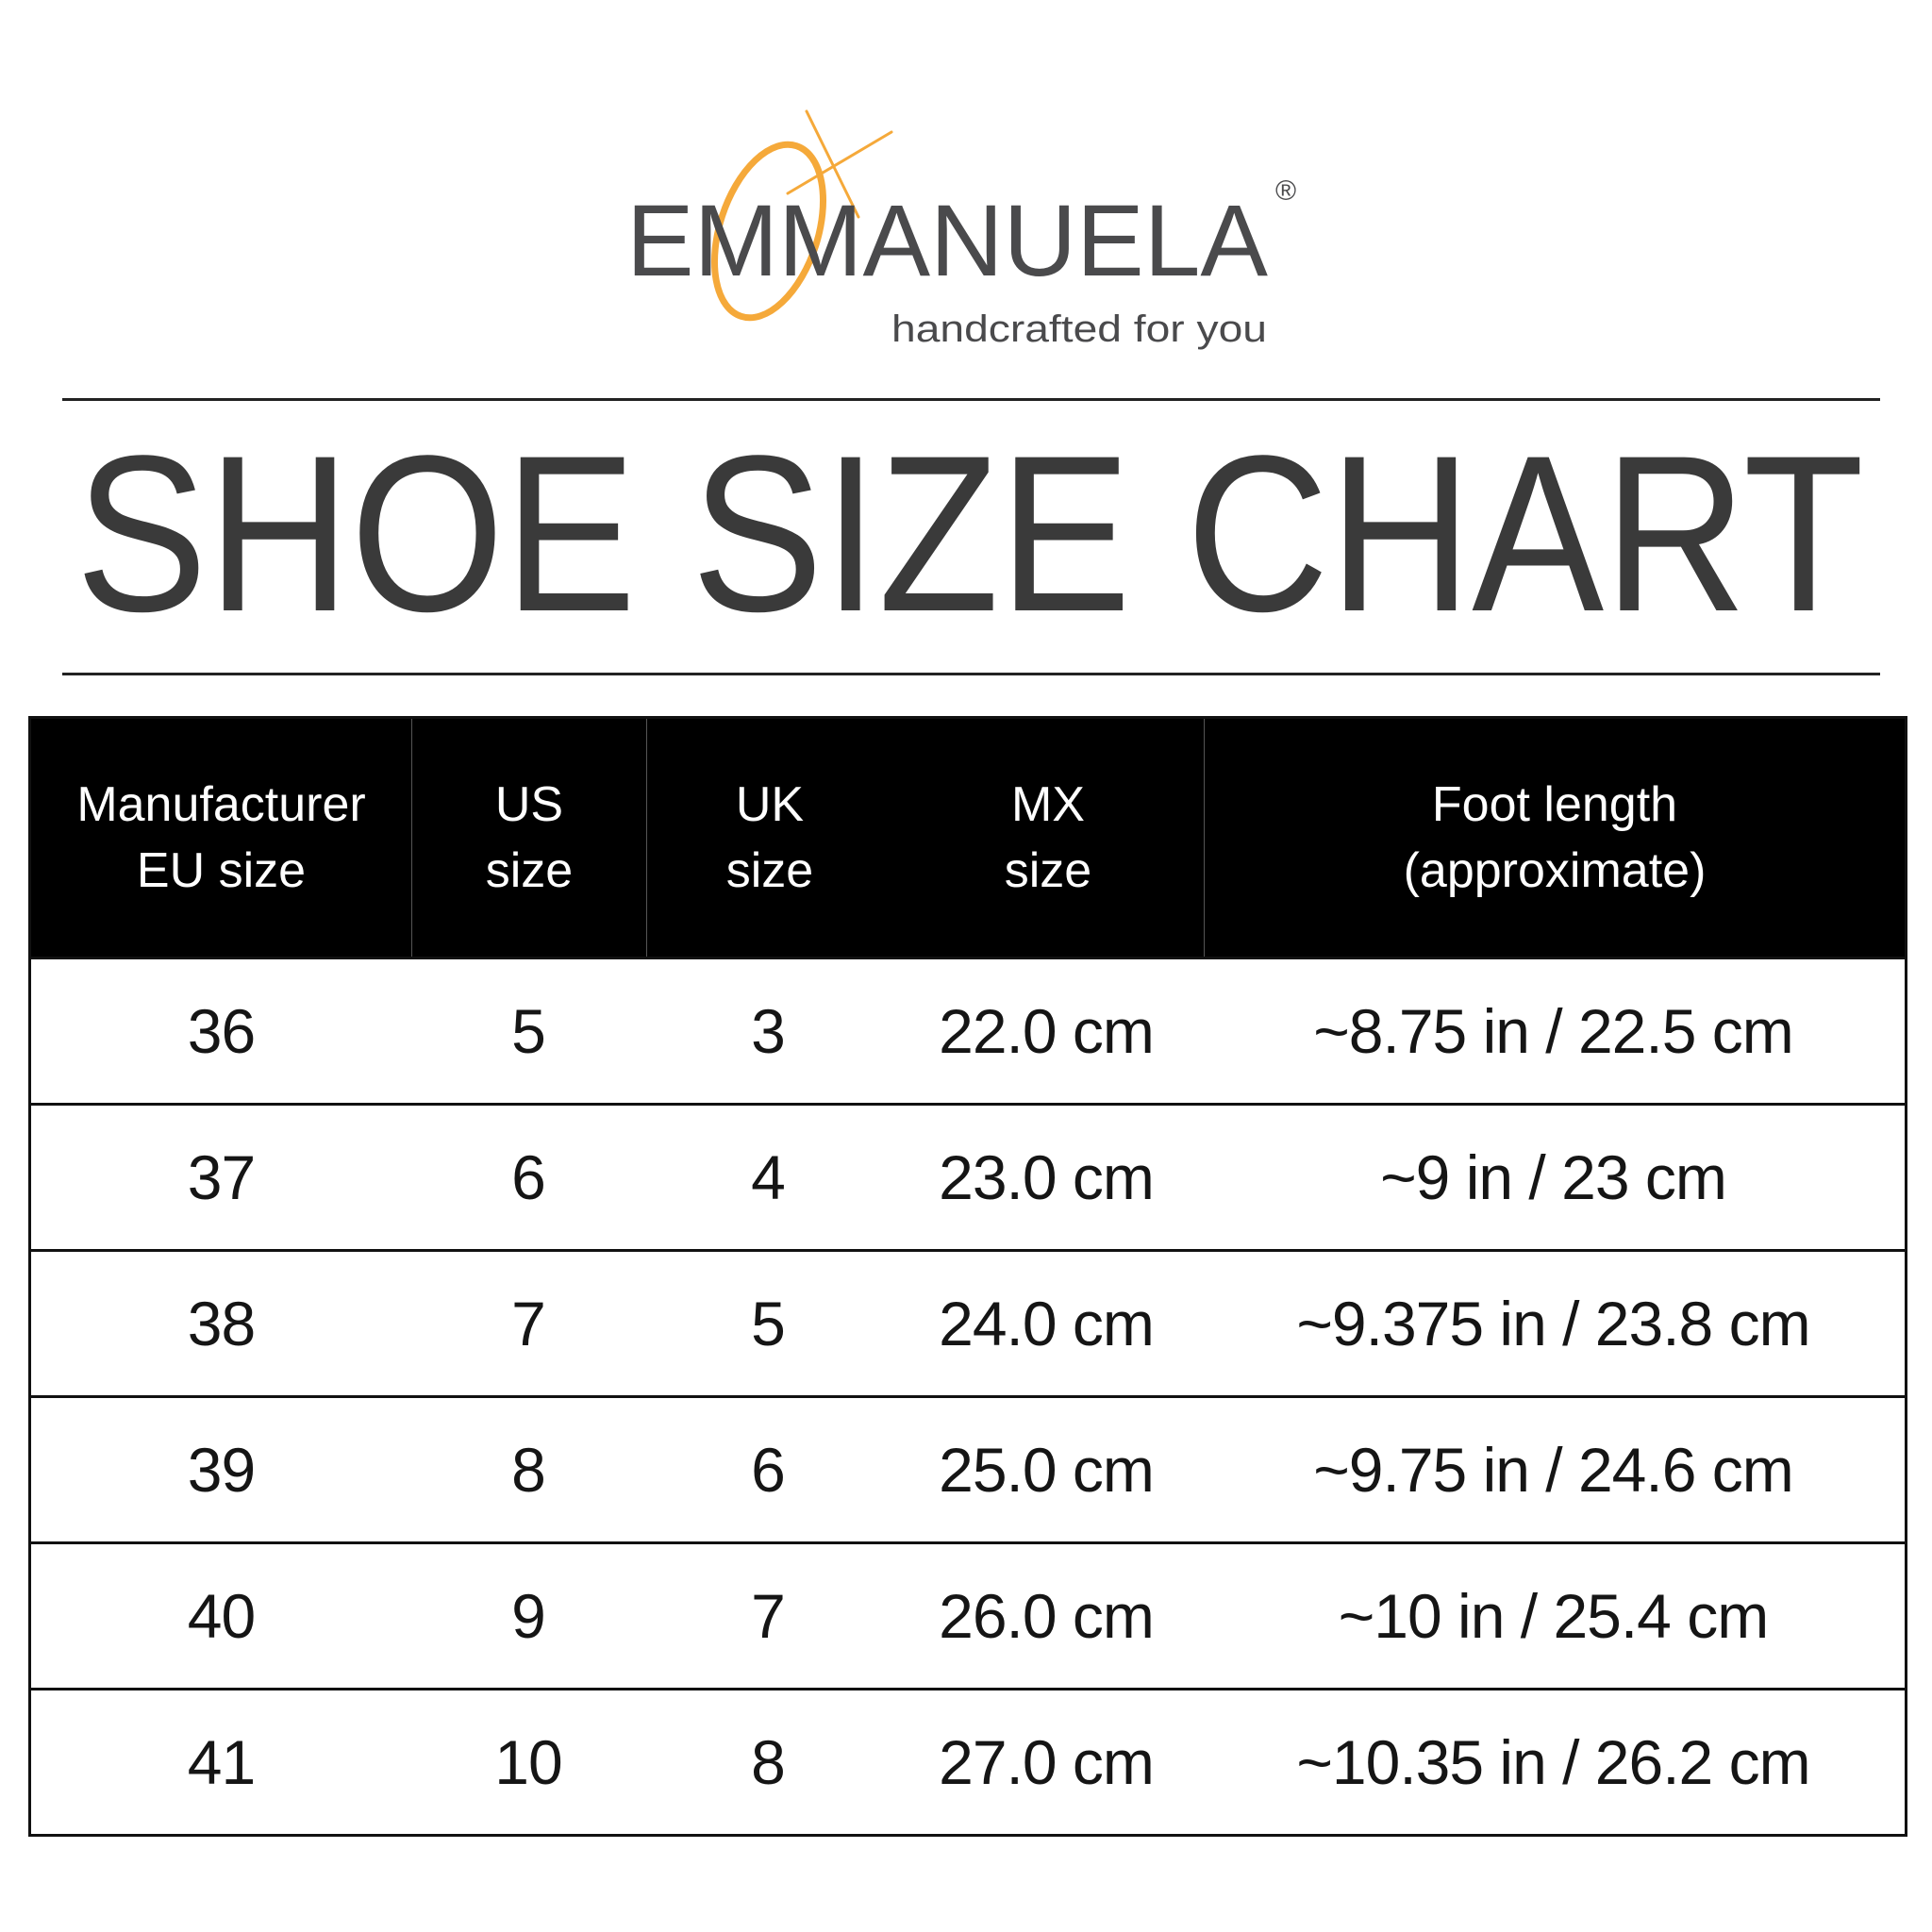 The height and width of the screenshot is (1932, 1932). Describe the element at coordinates (1079, 329) in the screenshot. I see `brand-tagline: handcrafted for you` at that location.